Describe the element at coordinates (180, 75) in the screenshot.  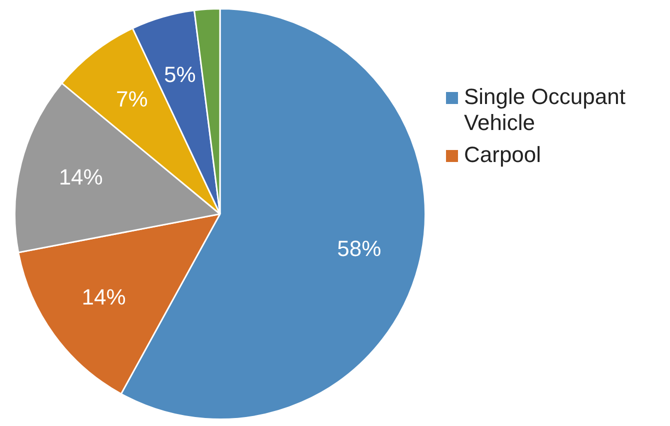
I see `data-label: 5%` at that location.